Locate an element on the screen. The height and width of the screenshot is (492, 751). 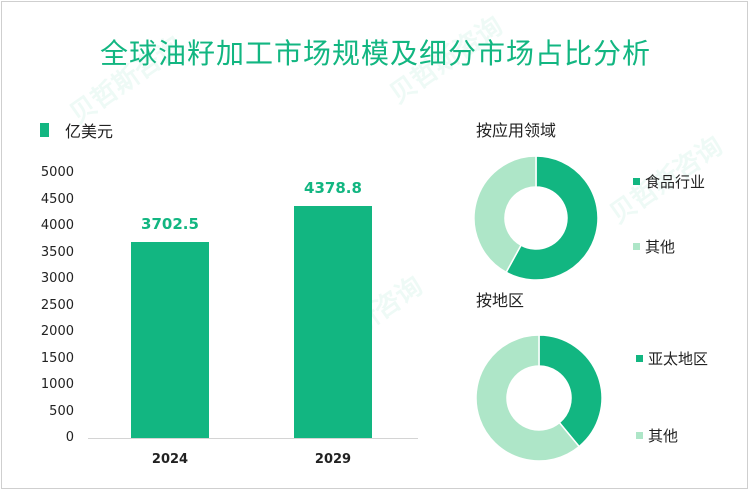
donut-title-region: 按地区 is located at coordinates (500, 300).